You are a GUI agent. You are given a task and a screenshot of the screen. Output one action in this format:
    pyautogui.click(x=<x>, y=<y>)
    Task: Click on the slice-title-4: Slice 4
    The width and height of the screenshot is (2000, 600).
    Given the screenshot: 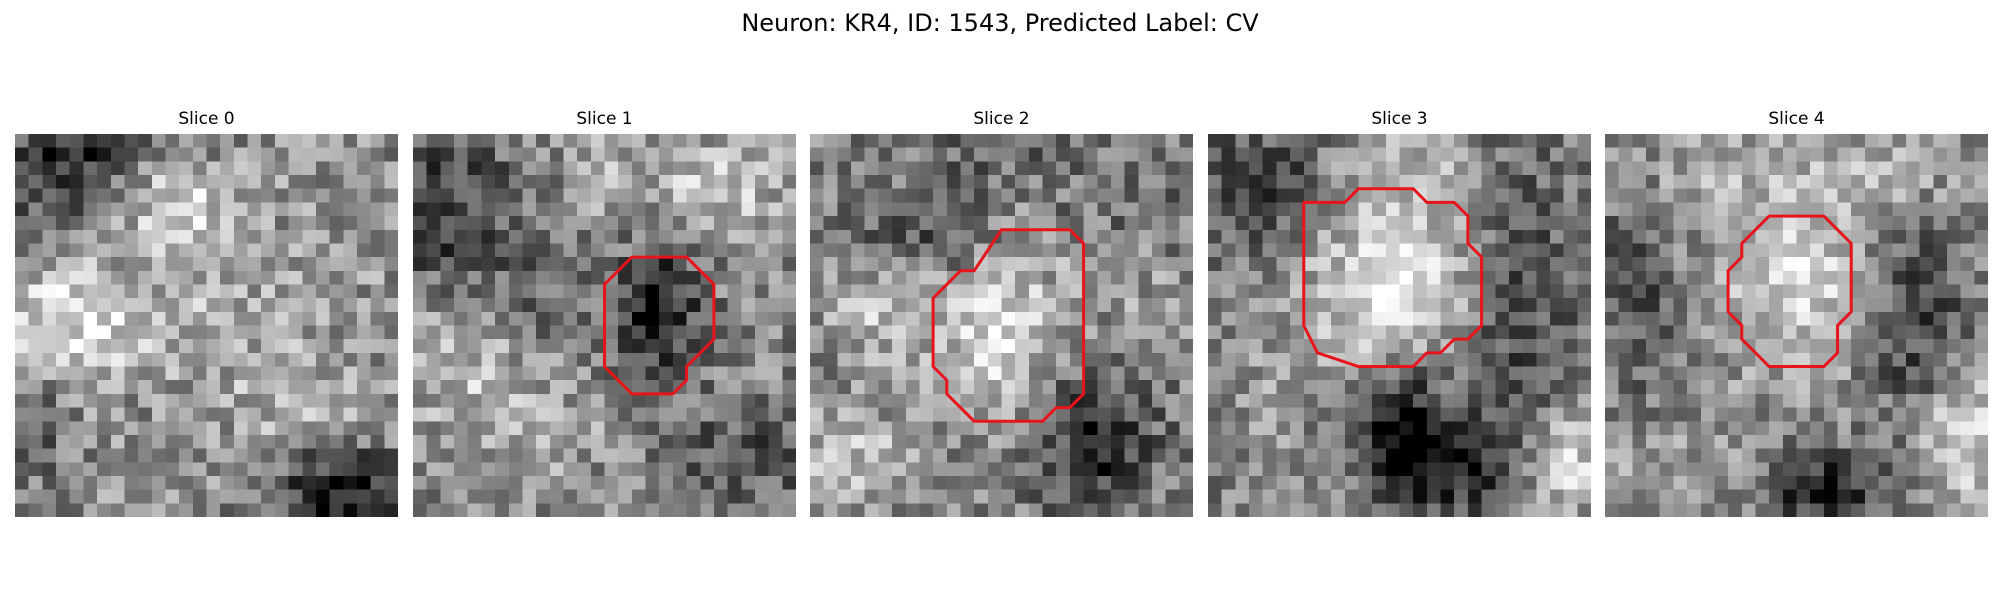 What is the action you would take?
    pyautogui.click(x=1796, y=119)
    